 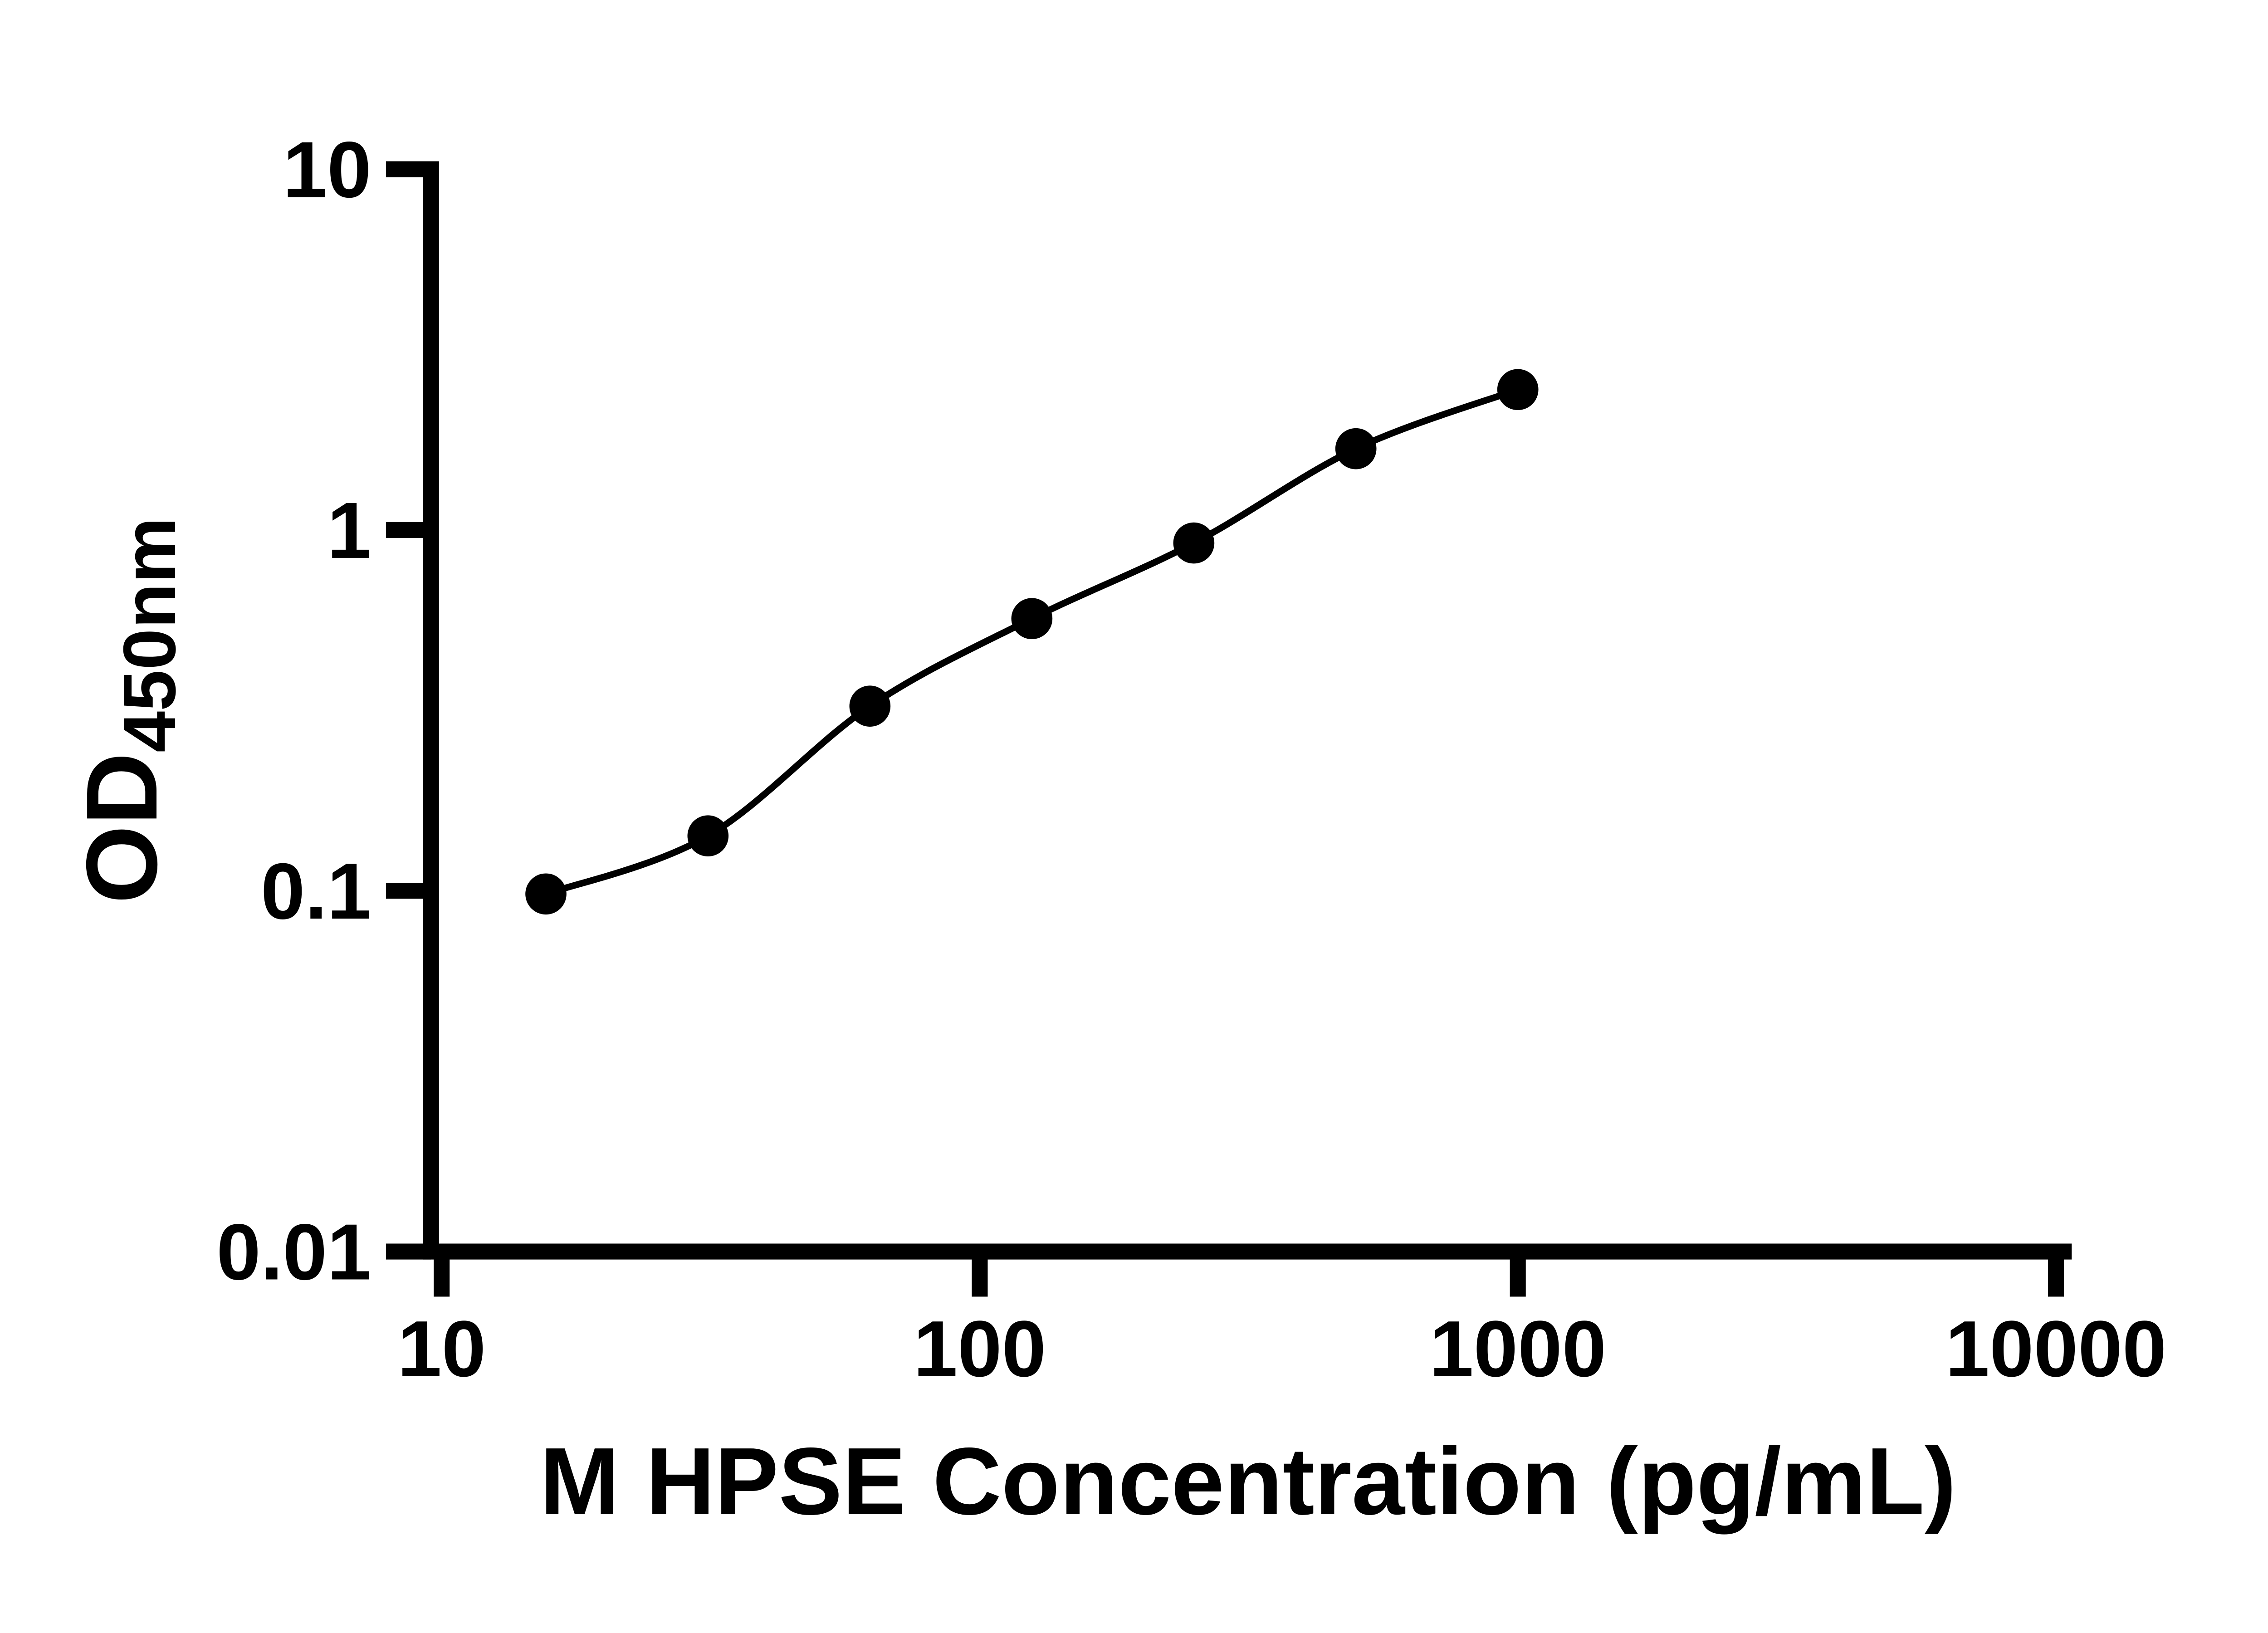 I want to click on data-points, so click(x=1032, y=642).